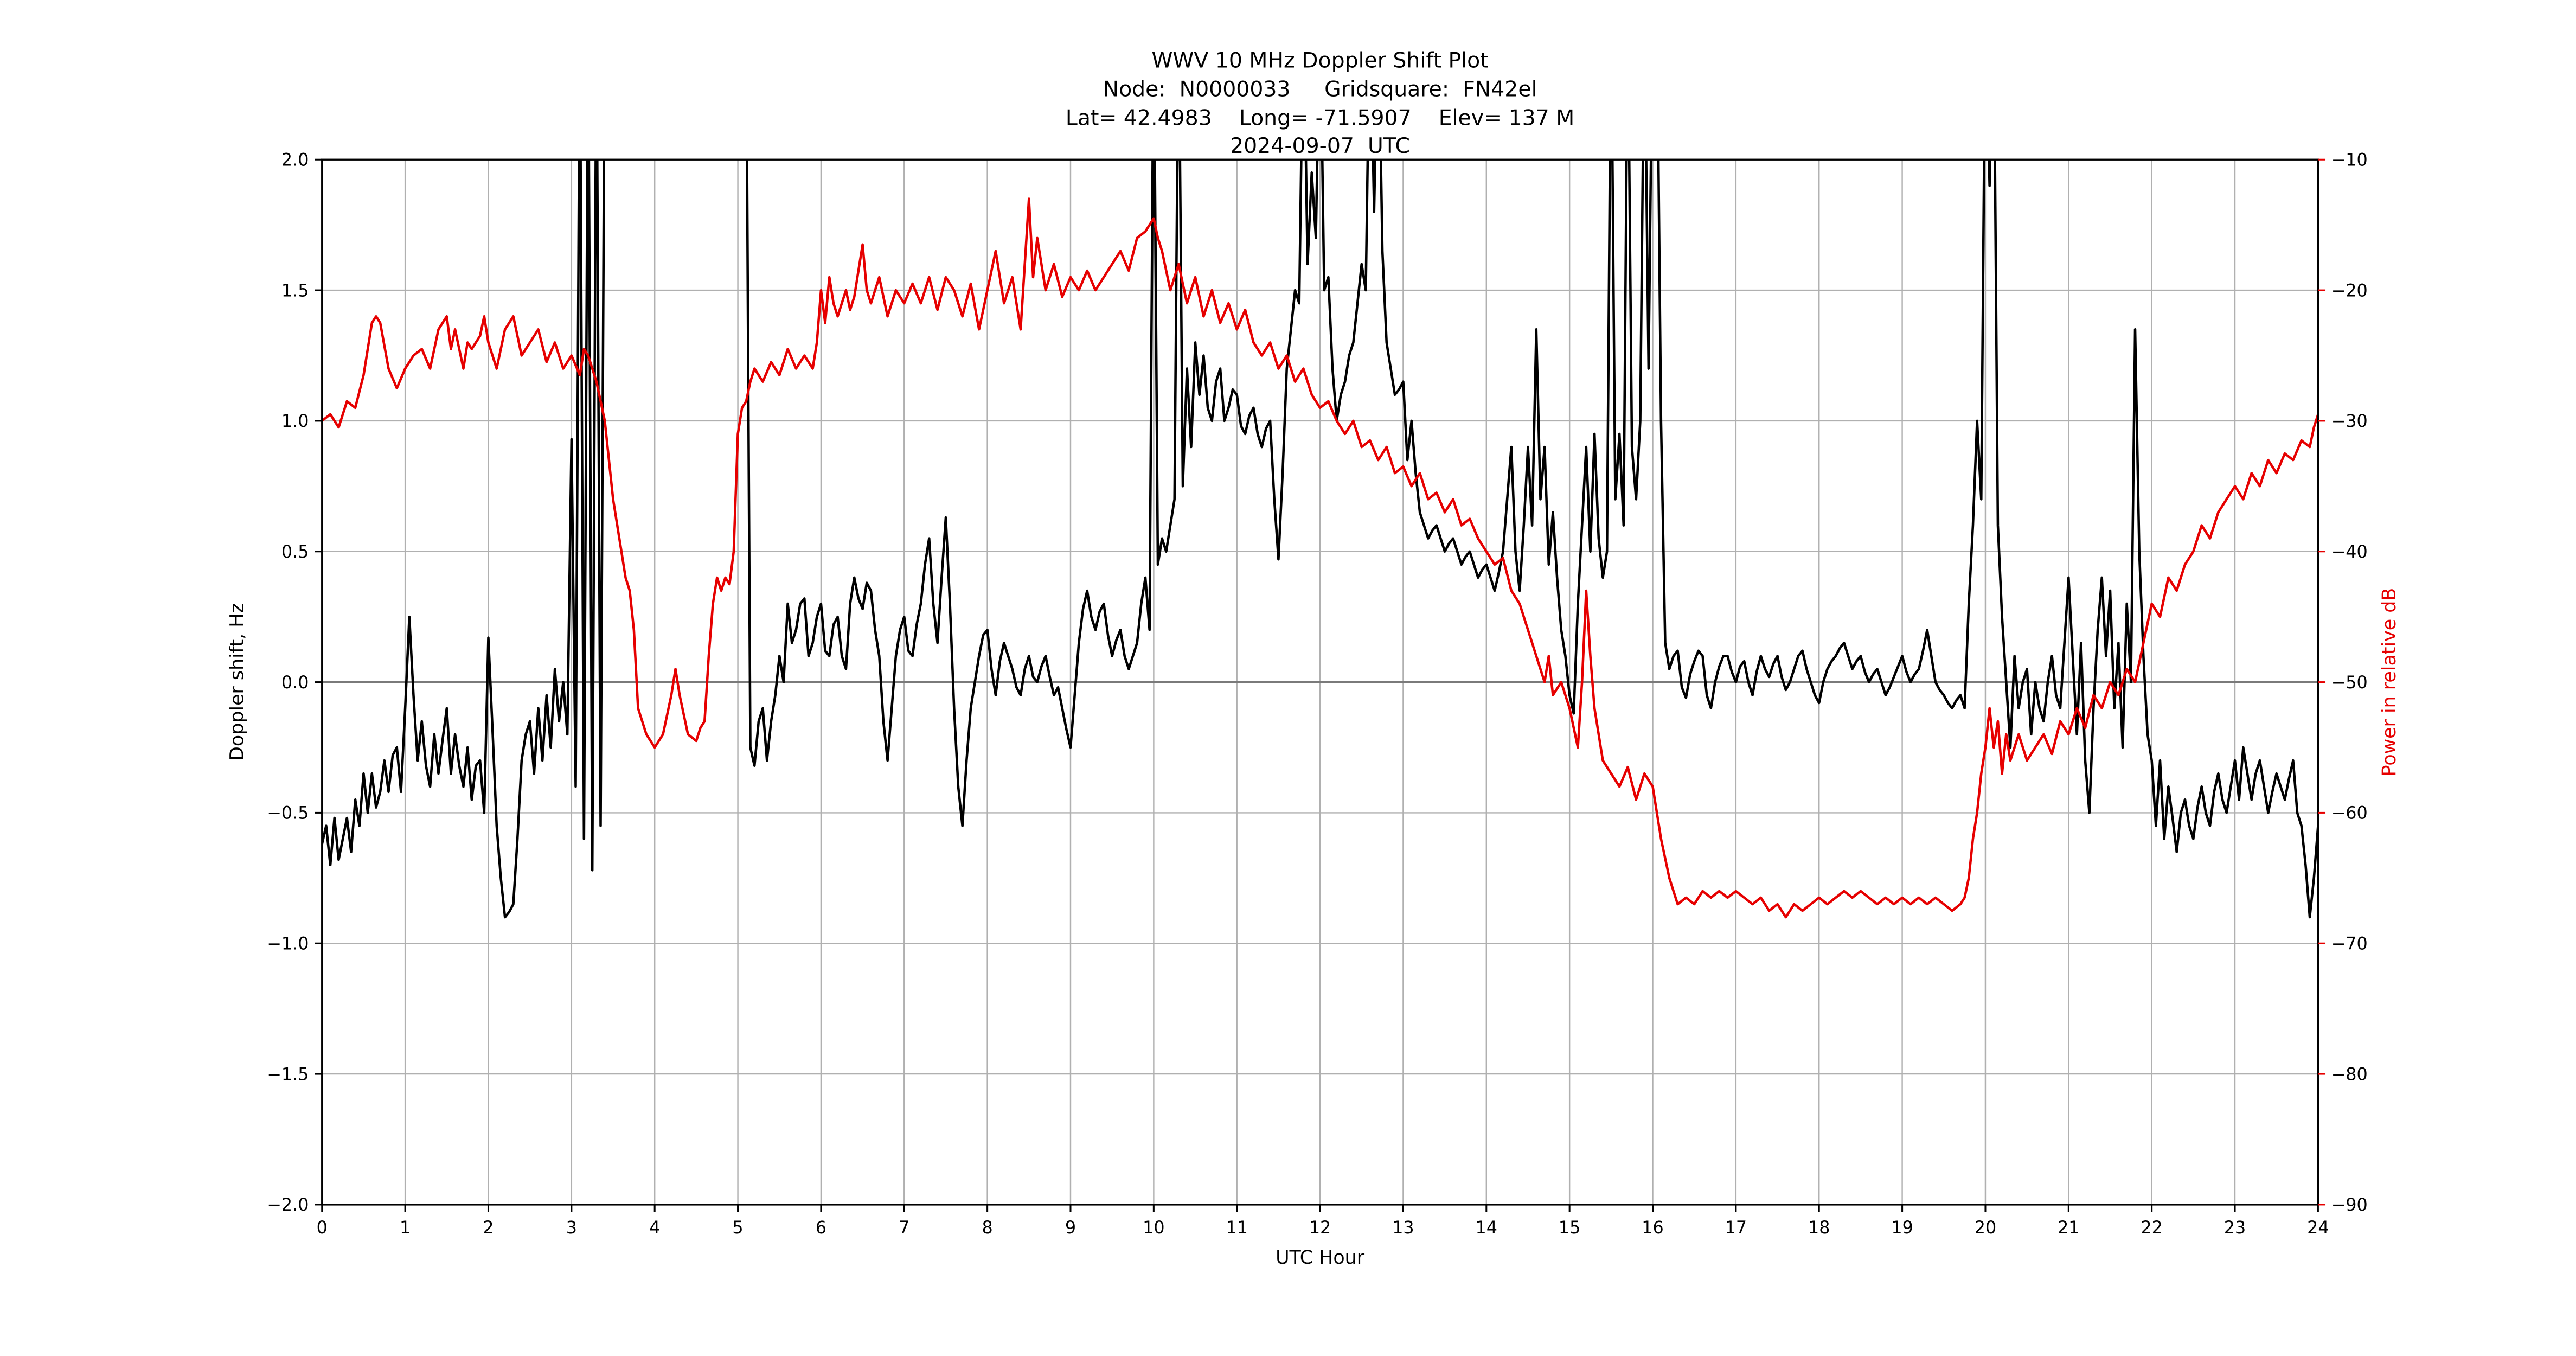 Image resolution: width=2576 pixels, height=1356 pixels. Describe the element at coordinates (288, 1205) in the screenshot. I see `y-left-tick-label: −2.0` at that location.